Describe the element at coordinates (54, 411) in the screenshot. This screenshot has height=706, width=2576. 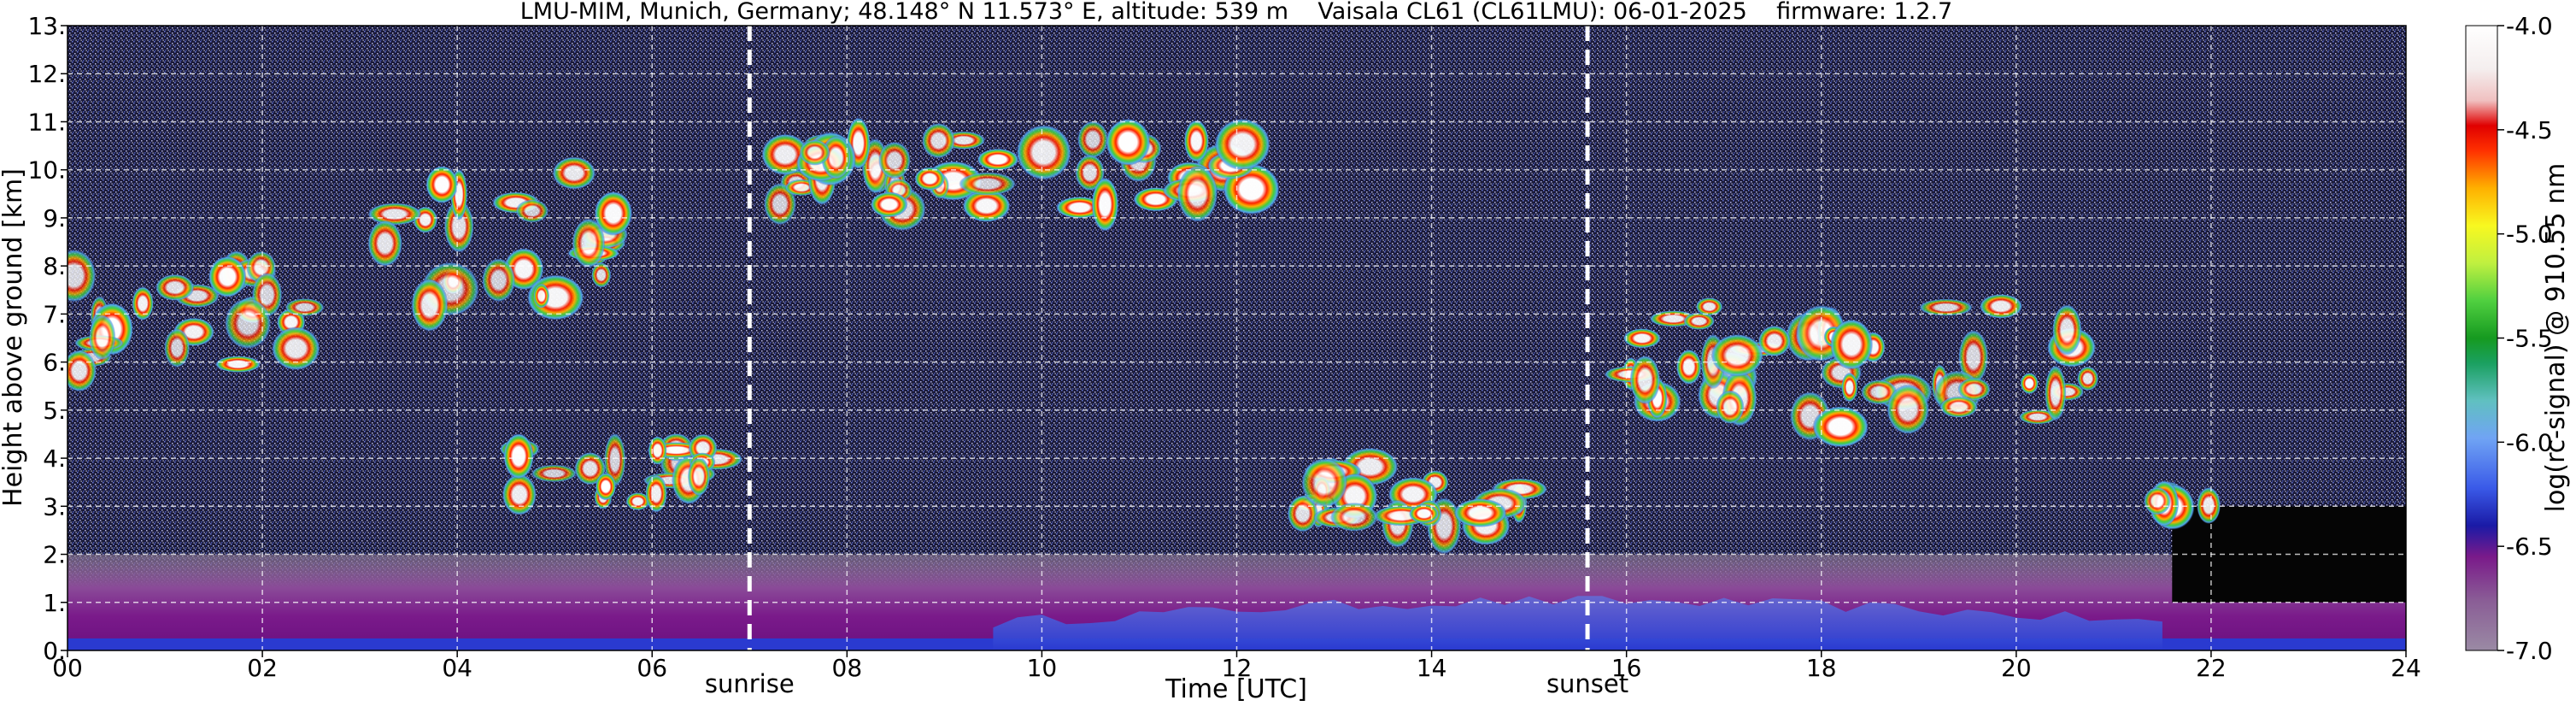
I see `y-tick-label: 5.` at that location.